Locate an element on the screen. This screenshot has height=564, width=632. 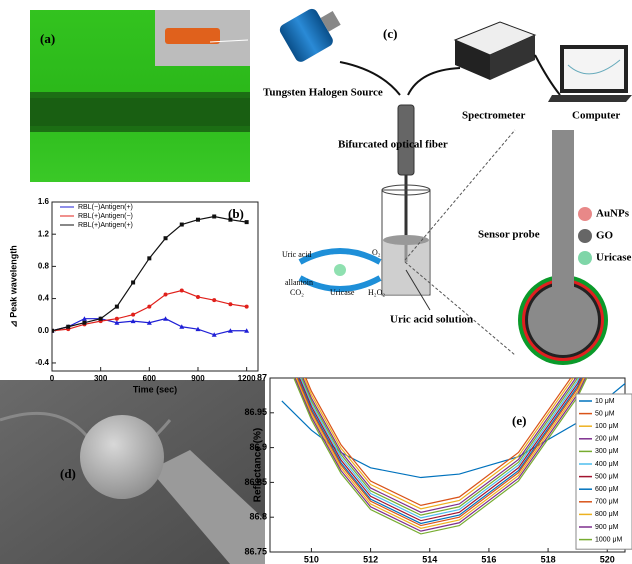
panel-d is located at coordinates (132, 472).